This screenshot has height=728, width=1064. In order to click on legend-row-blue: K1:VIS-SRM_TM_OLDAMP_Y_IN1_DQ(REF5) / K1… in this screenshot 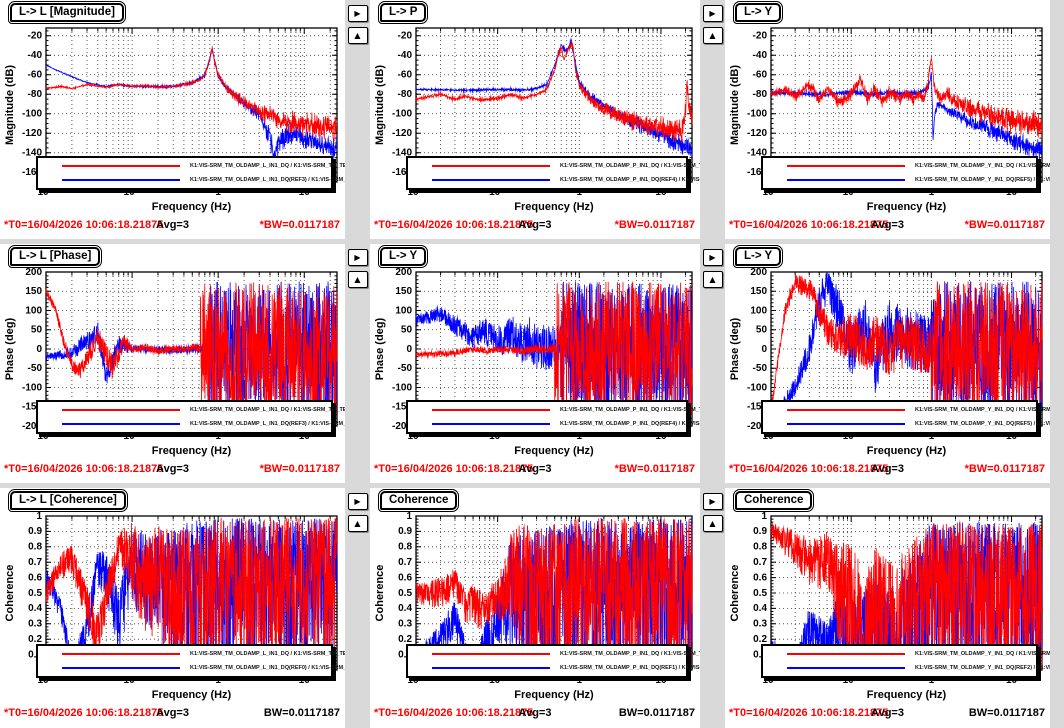, I will do `click(906, 424)`.